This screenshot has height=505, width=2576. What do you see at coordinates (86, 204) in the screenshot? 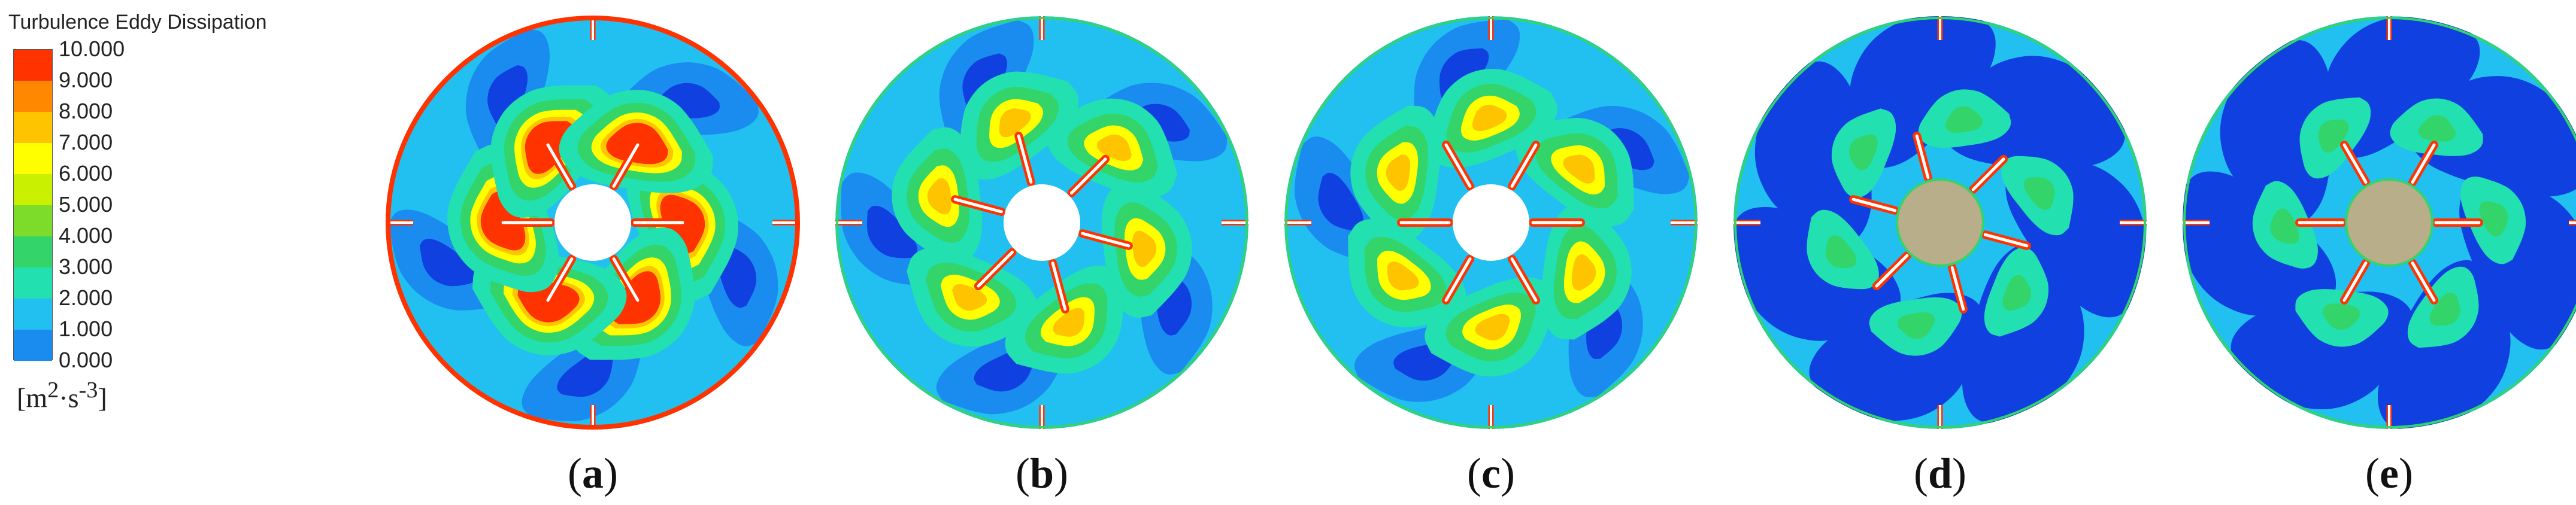
I see `legend-tick-label: 5.000` at bounding box center [86, 204].